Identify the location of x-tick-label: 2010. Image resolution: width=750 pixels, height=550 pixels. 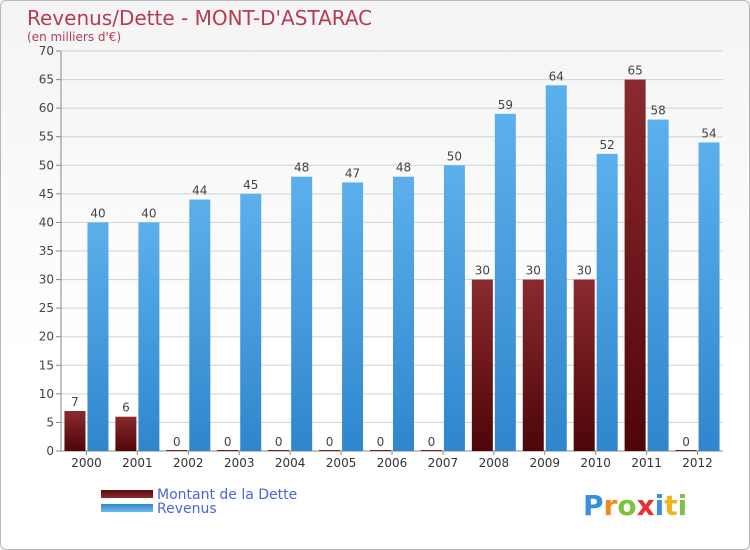
(595, 463).